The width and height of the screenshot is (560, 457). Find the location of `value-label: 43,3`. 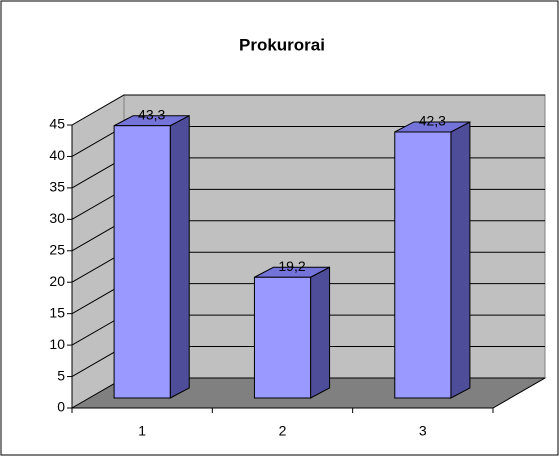

value-label: 43,3 is located at coordinates (151, 114).